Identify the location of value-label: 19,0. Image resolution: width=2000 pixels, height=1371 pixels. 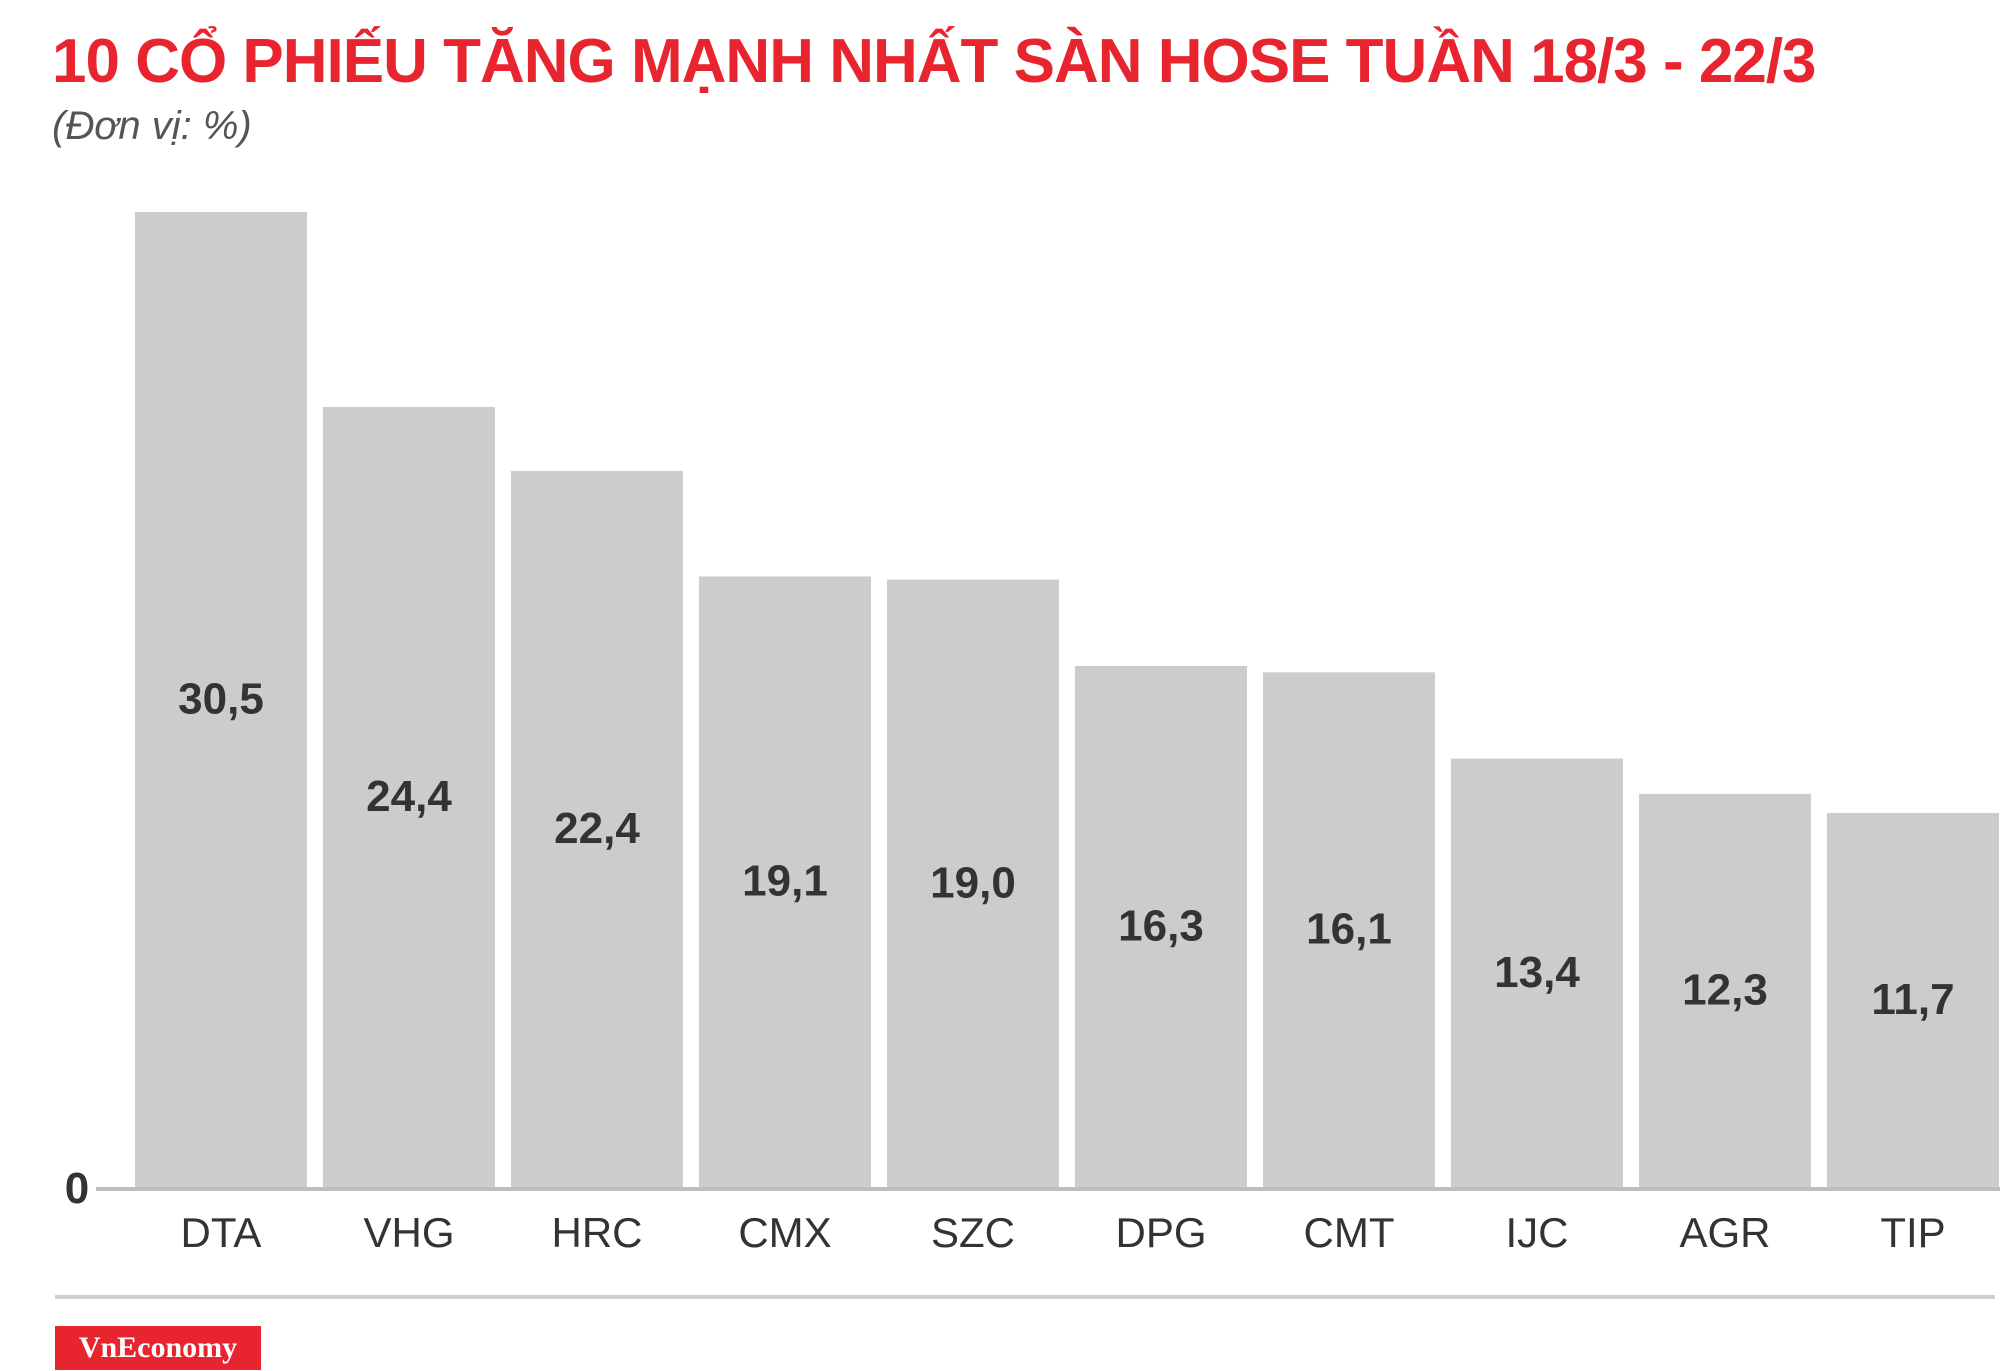
(973, 882).